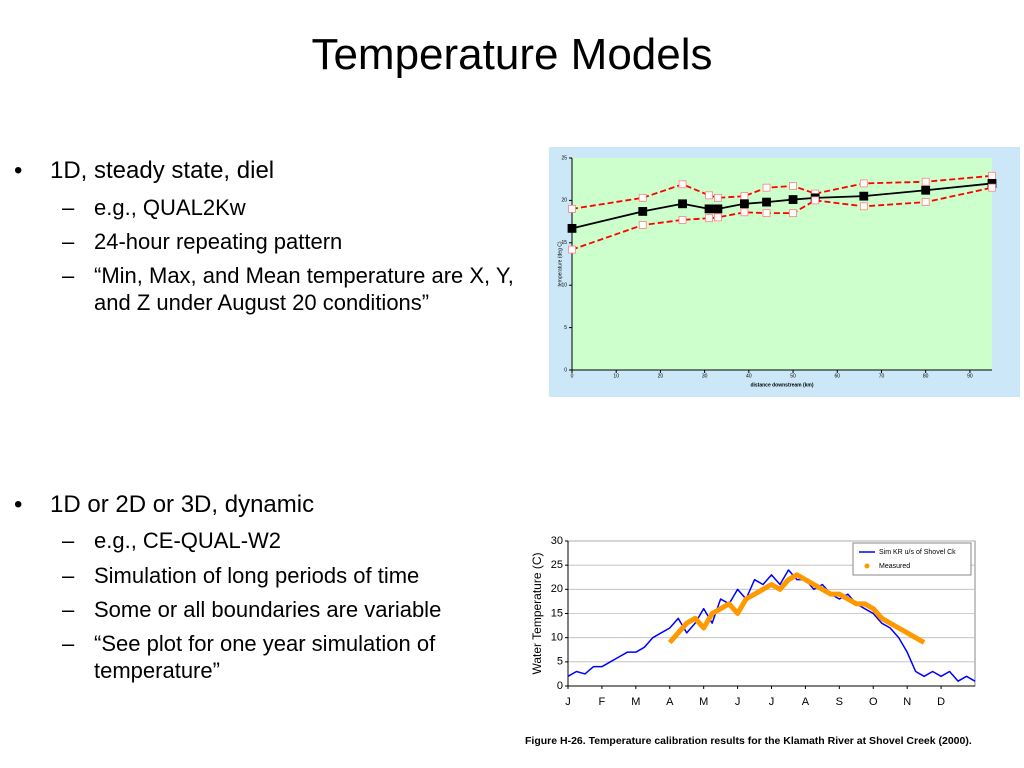 This screenshot has height=768, width=1024. Describe the element at coordinates (560, 263) in the screenshot. I see `y-axis-label: temperature (deg C)` at that location.